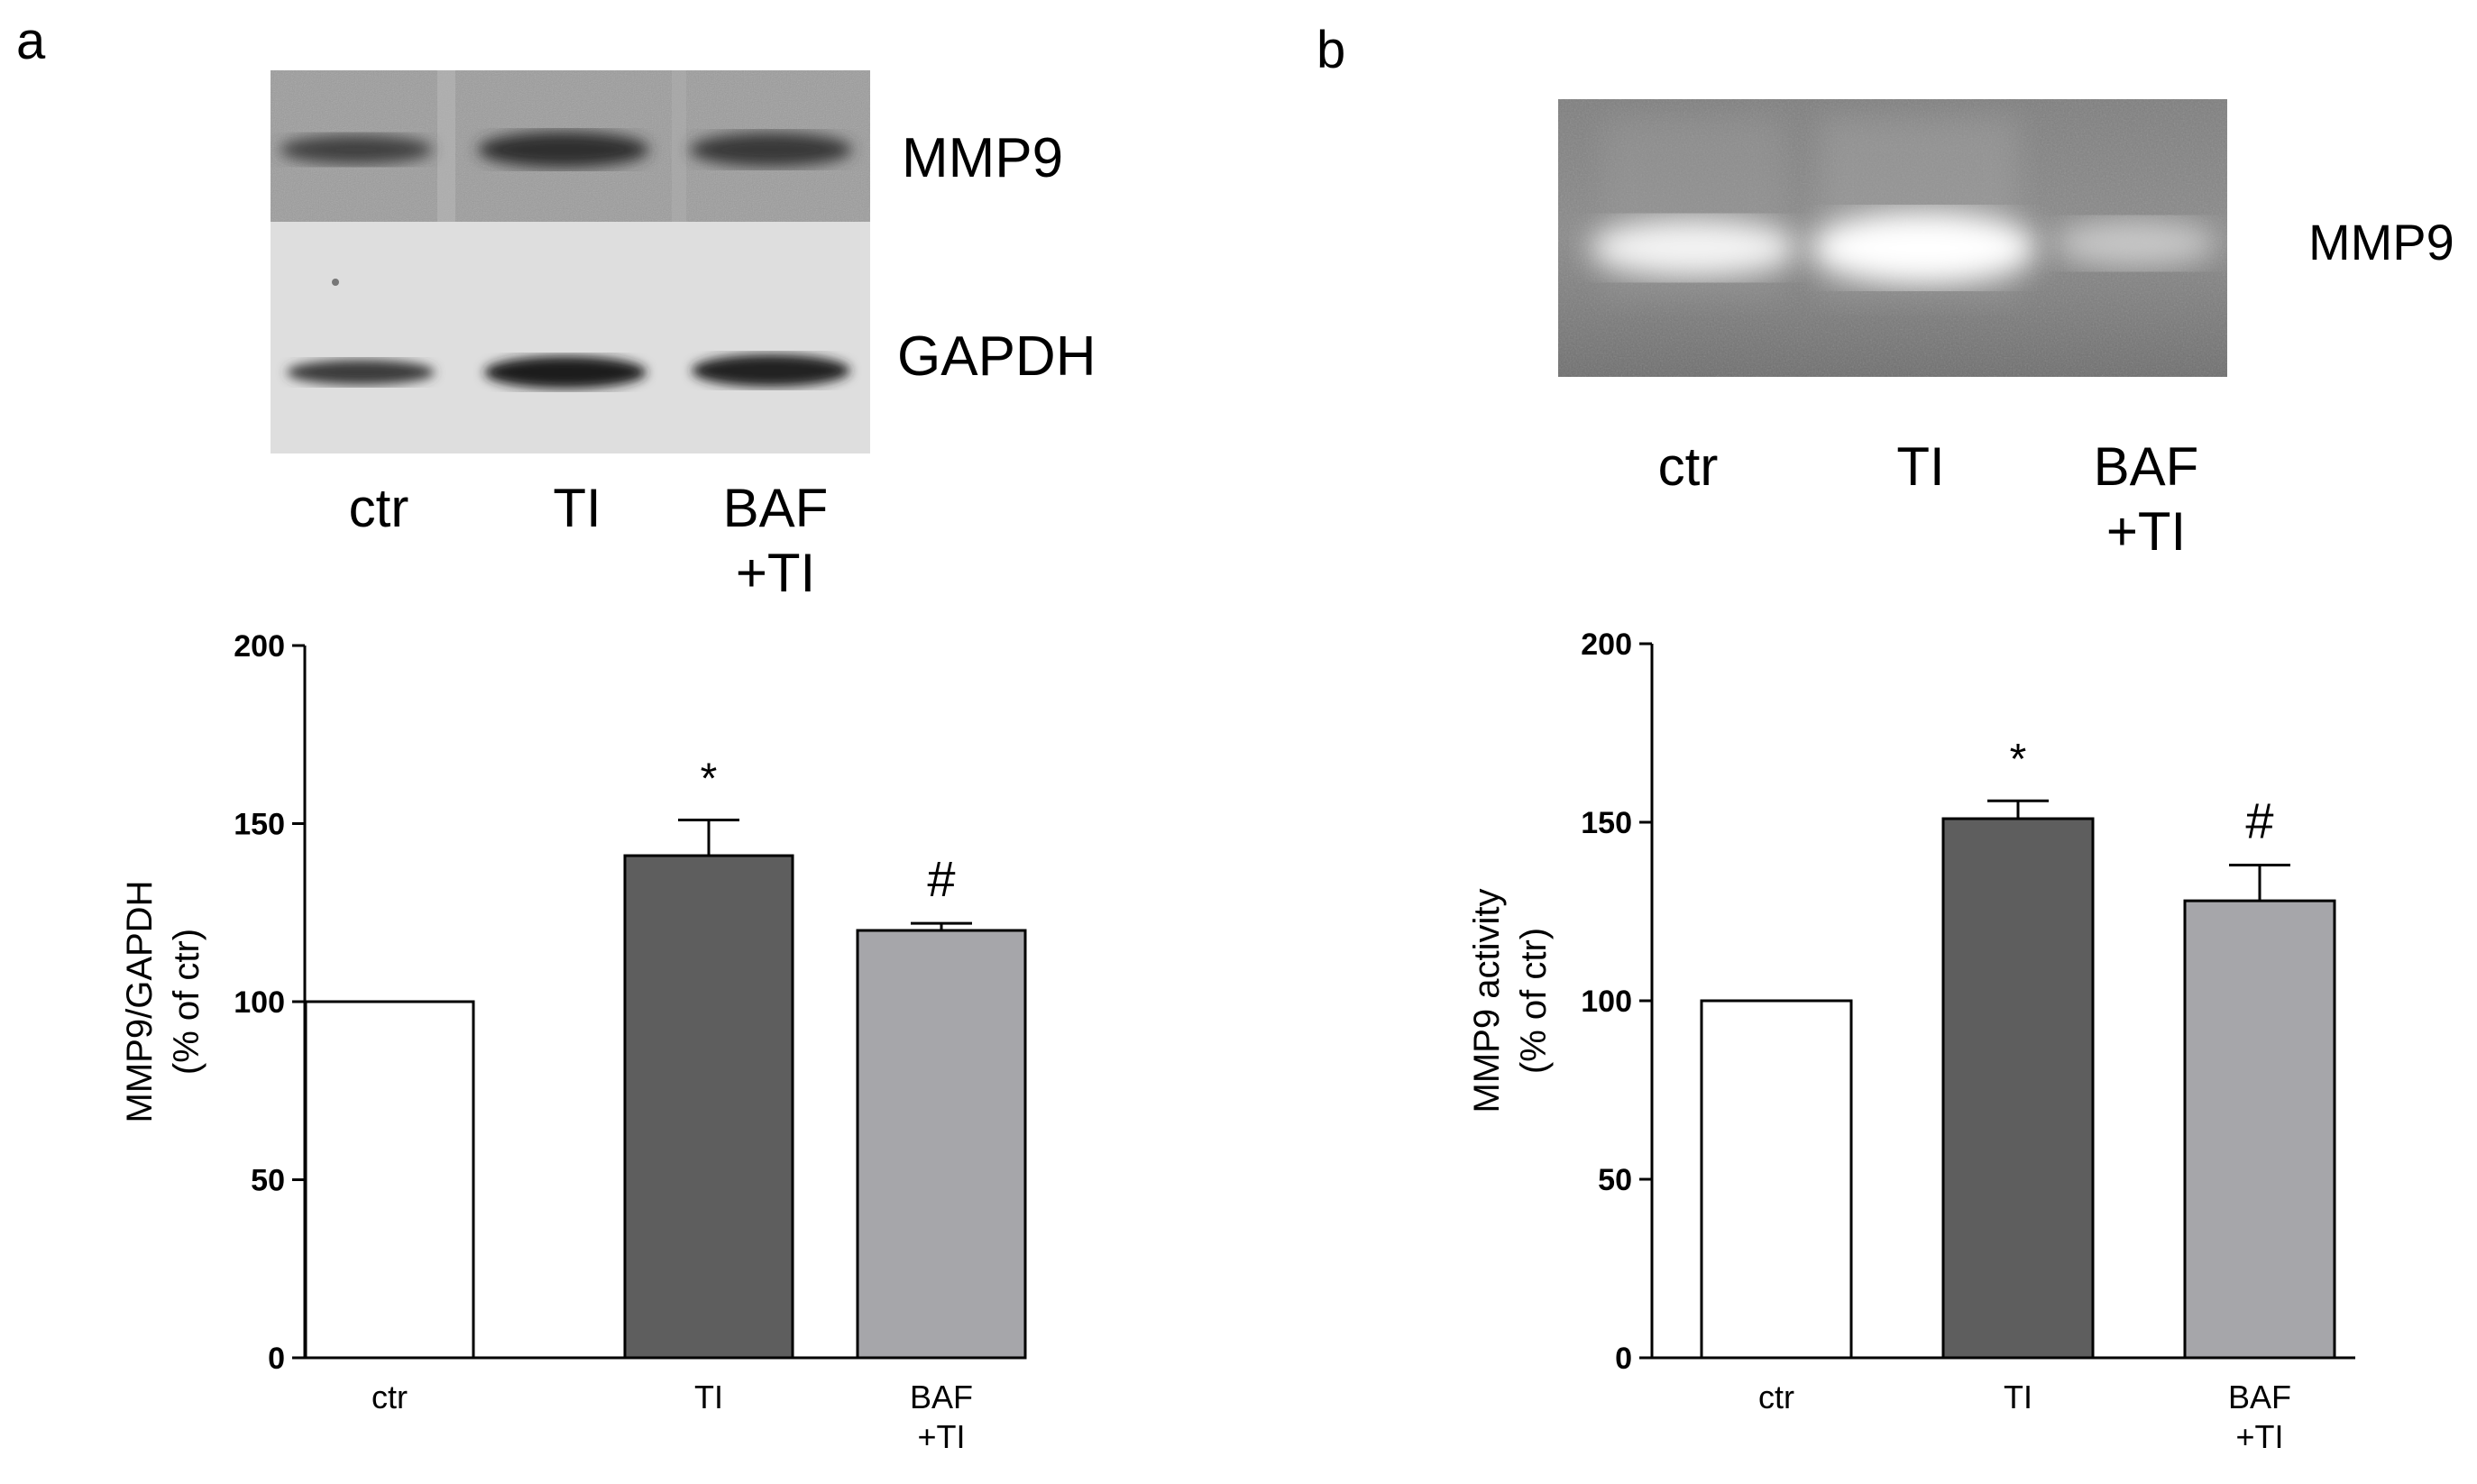 Image resolution: width=2477 pixels, height=1484 pixels. I want to click on chart-a-y-tick-label: 0, so click(276, 1359).